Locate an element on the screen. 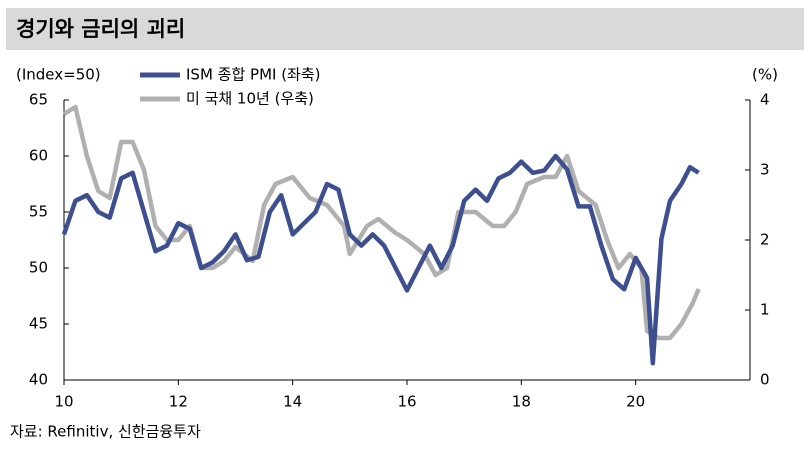  y2-tick-label: 0 is located at coordinates (765, 380).